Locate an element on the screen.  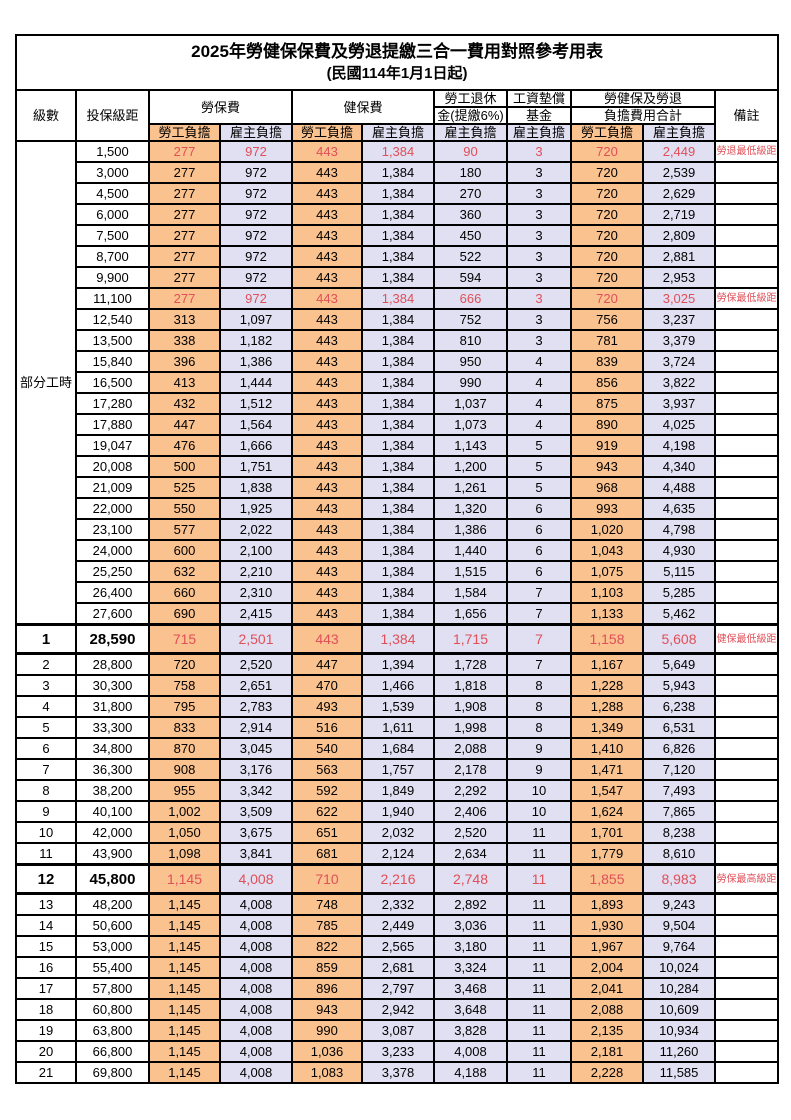
value-cell: 890 is located at coordinates (607, 424).